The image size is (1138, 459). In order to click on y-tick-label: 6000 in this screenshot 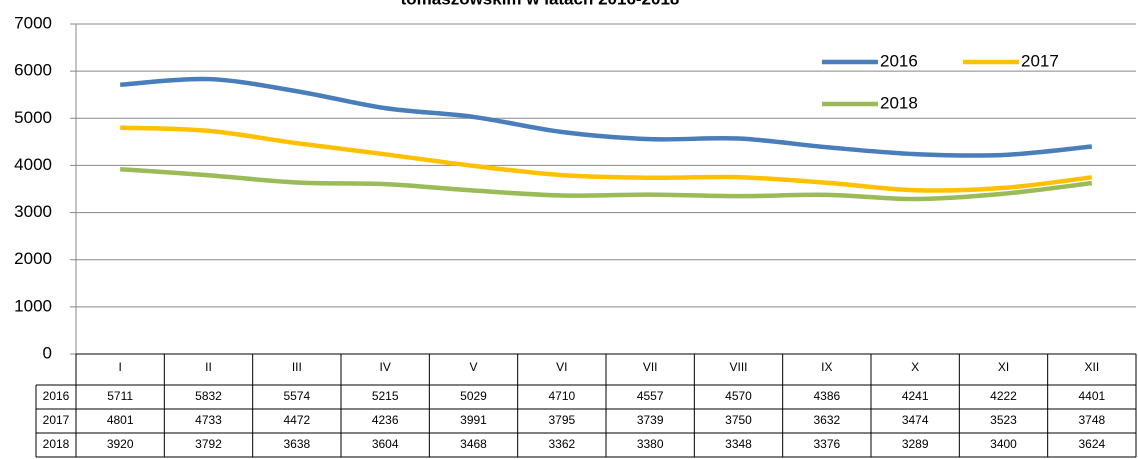, I will do `click(33, 70)`.